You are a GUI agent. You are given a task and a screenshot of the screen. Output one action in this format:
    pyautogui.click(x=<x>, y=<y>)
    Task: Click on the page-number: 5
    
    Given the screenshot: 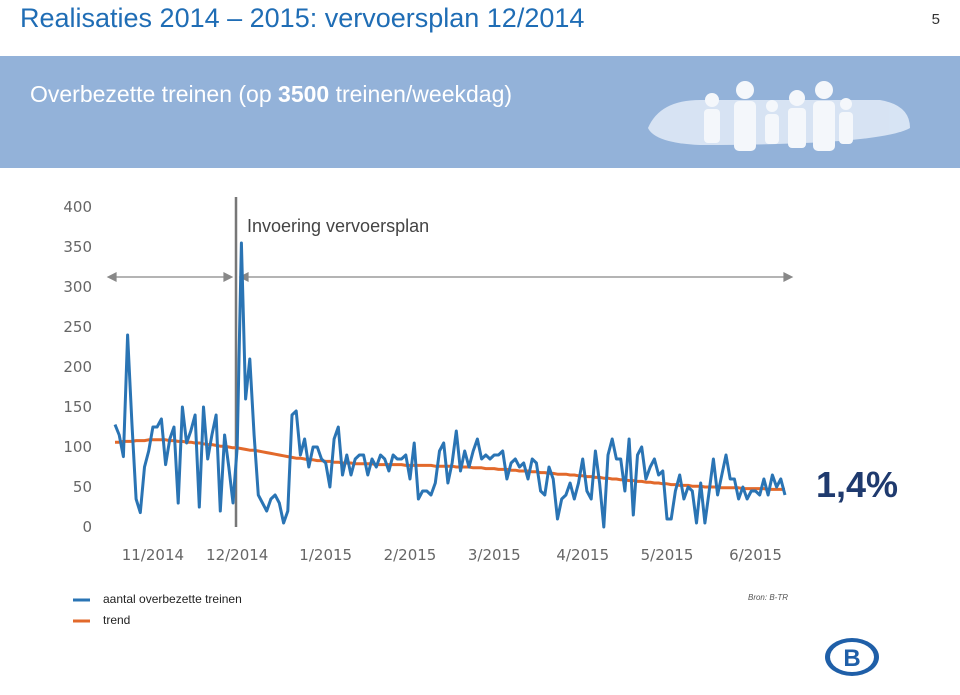 What is the action you would take?
    pyautogui.click(x=936, y=19)
    